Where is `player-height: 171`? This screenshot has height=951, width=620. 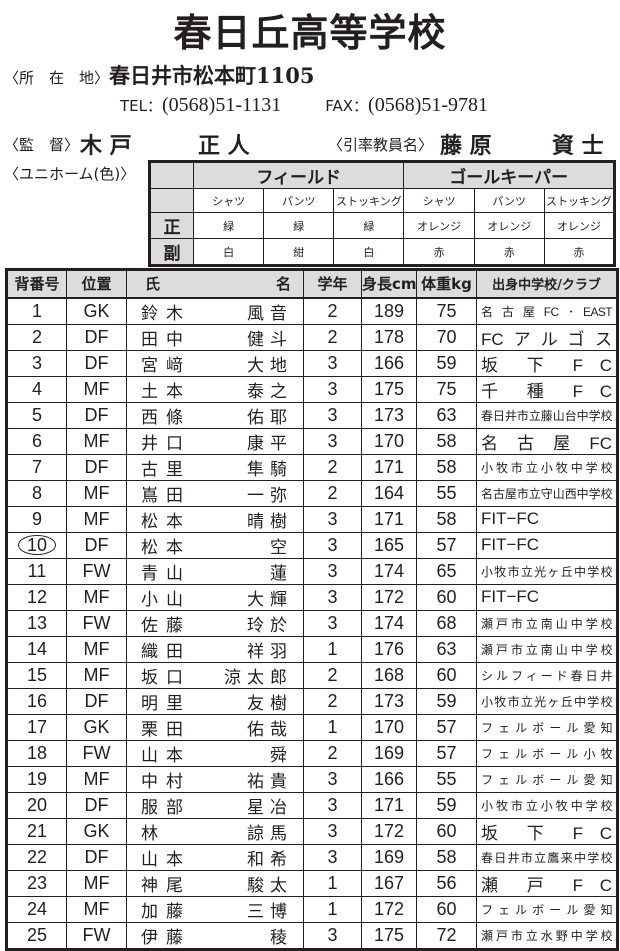 player-height: 171 is located at coordinates (389, 519).